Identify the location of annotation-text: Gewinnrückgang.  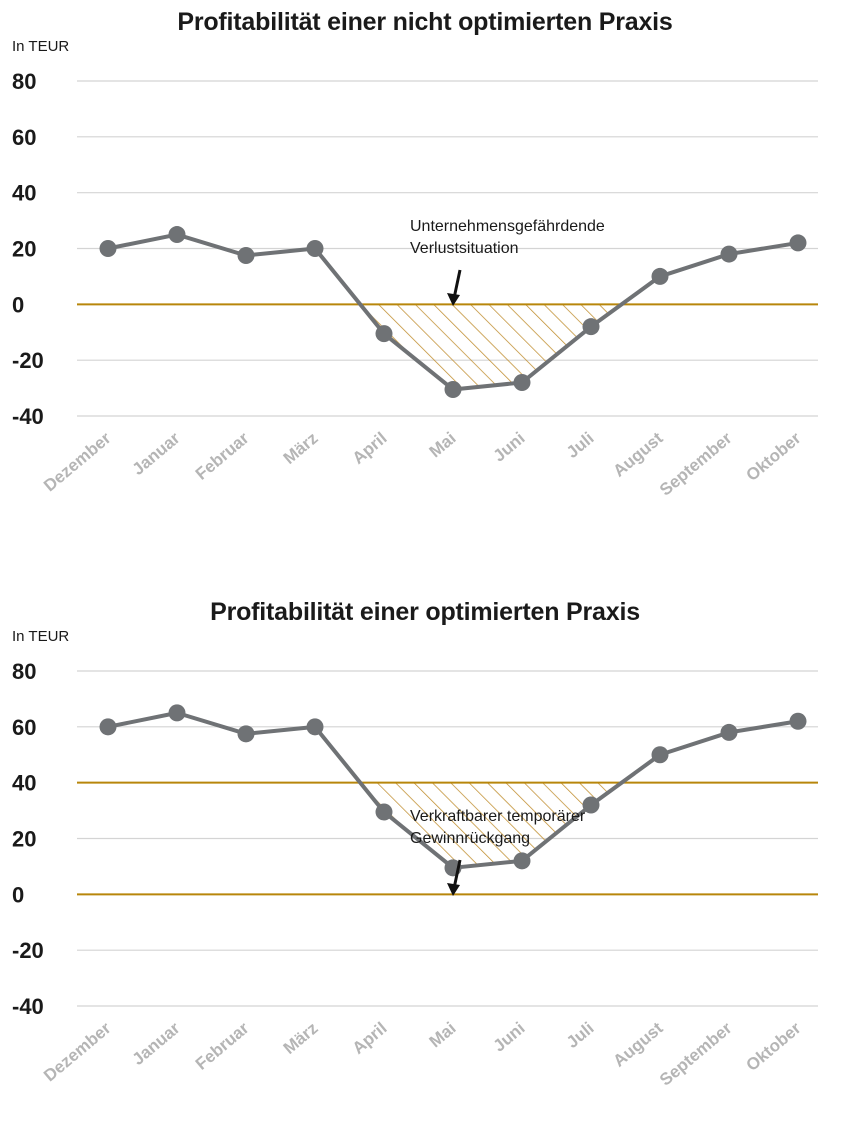
(470, 838).